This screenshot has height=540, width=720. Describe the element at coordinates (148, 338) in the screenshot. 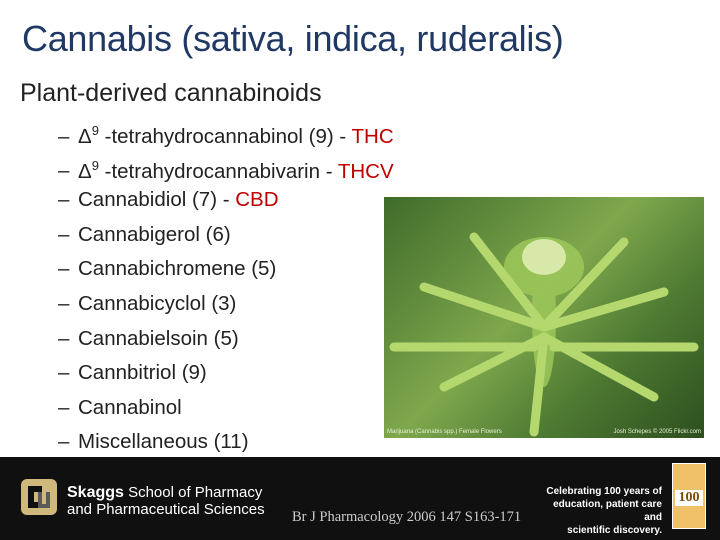

I see `list-item: – Cannabielsoin (5)` at that location.